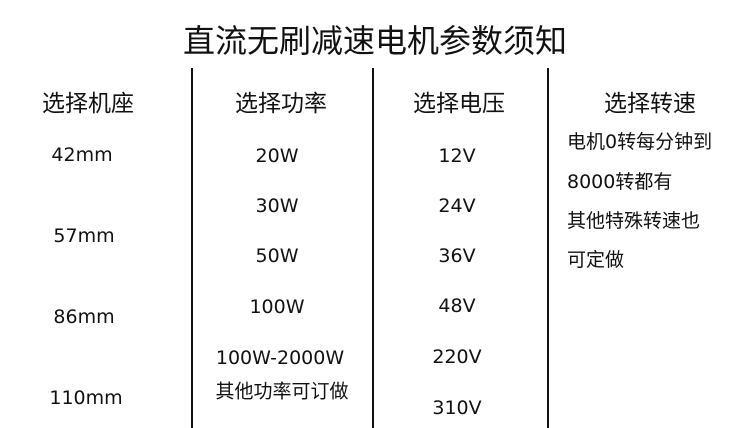 This screenshot has width=750, height=428. Describe the element at coordinates (457, 306) in the screenshot. I see `voltage-item: 48V` at that location.